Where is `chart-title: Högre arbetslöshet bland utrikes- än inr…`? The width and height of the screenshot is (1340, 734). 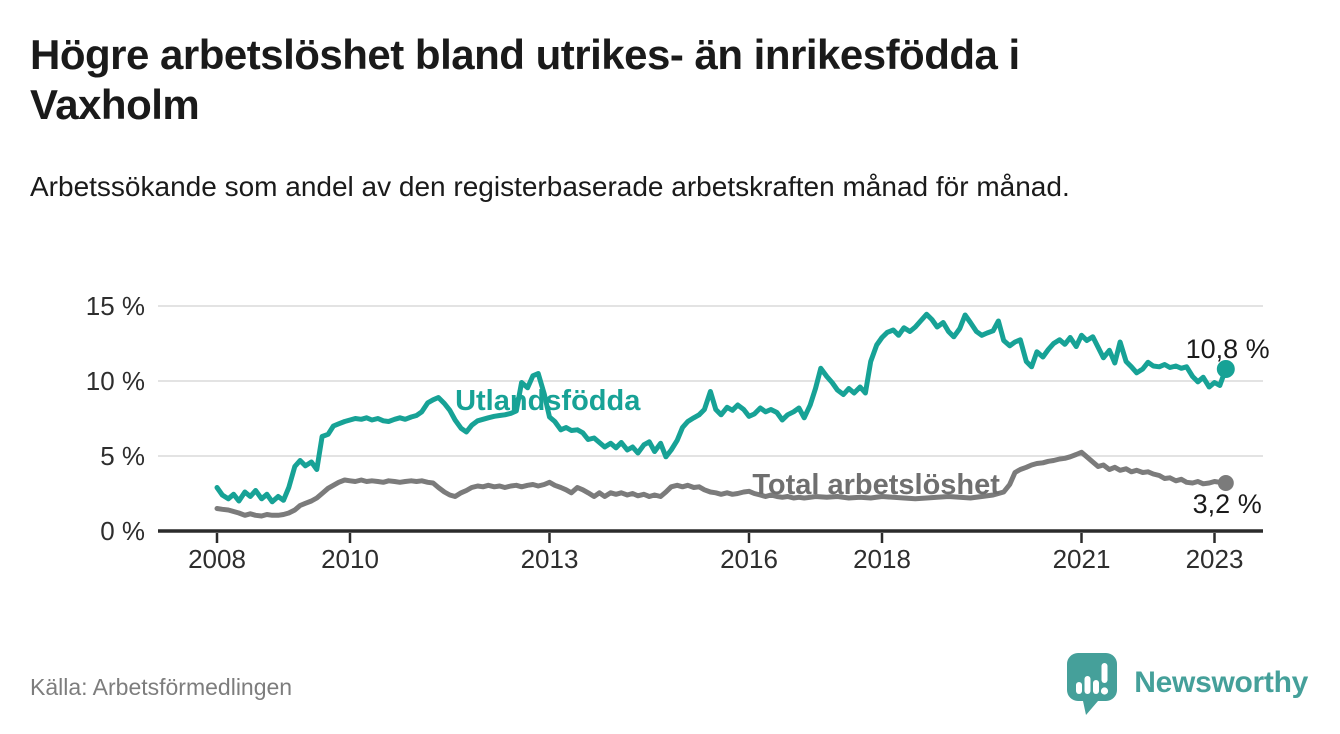 chart-title: Högre arbetslöshet bland utrikes- än inr… is located at coordinates (525, 80).